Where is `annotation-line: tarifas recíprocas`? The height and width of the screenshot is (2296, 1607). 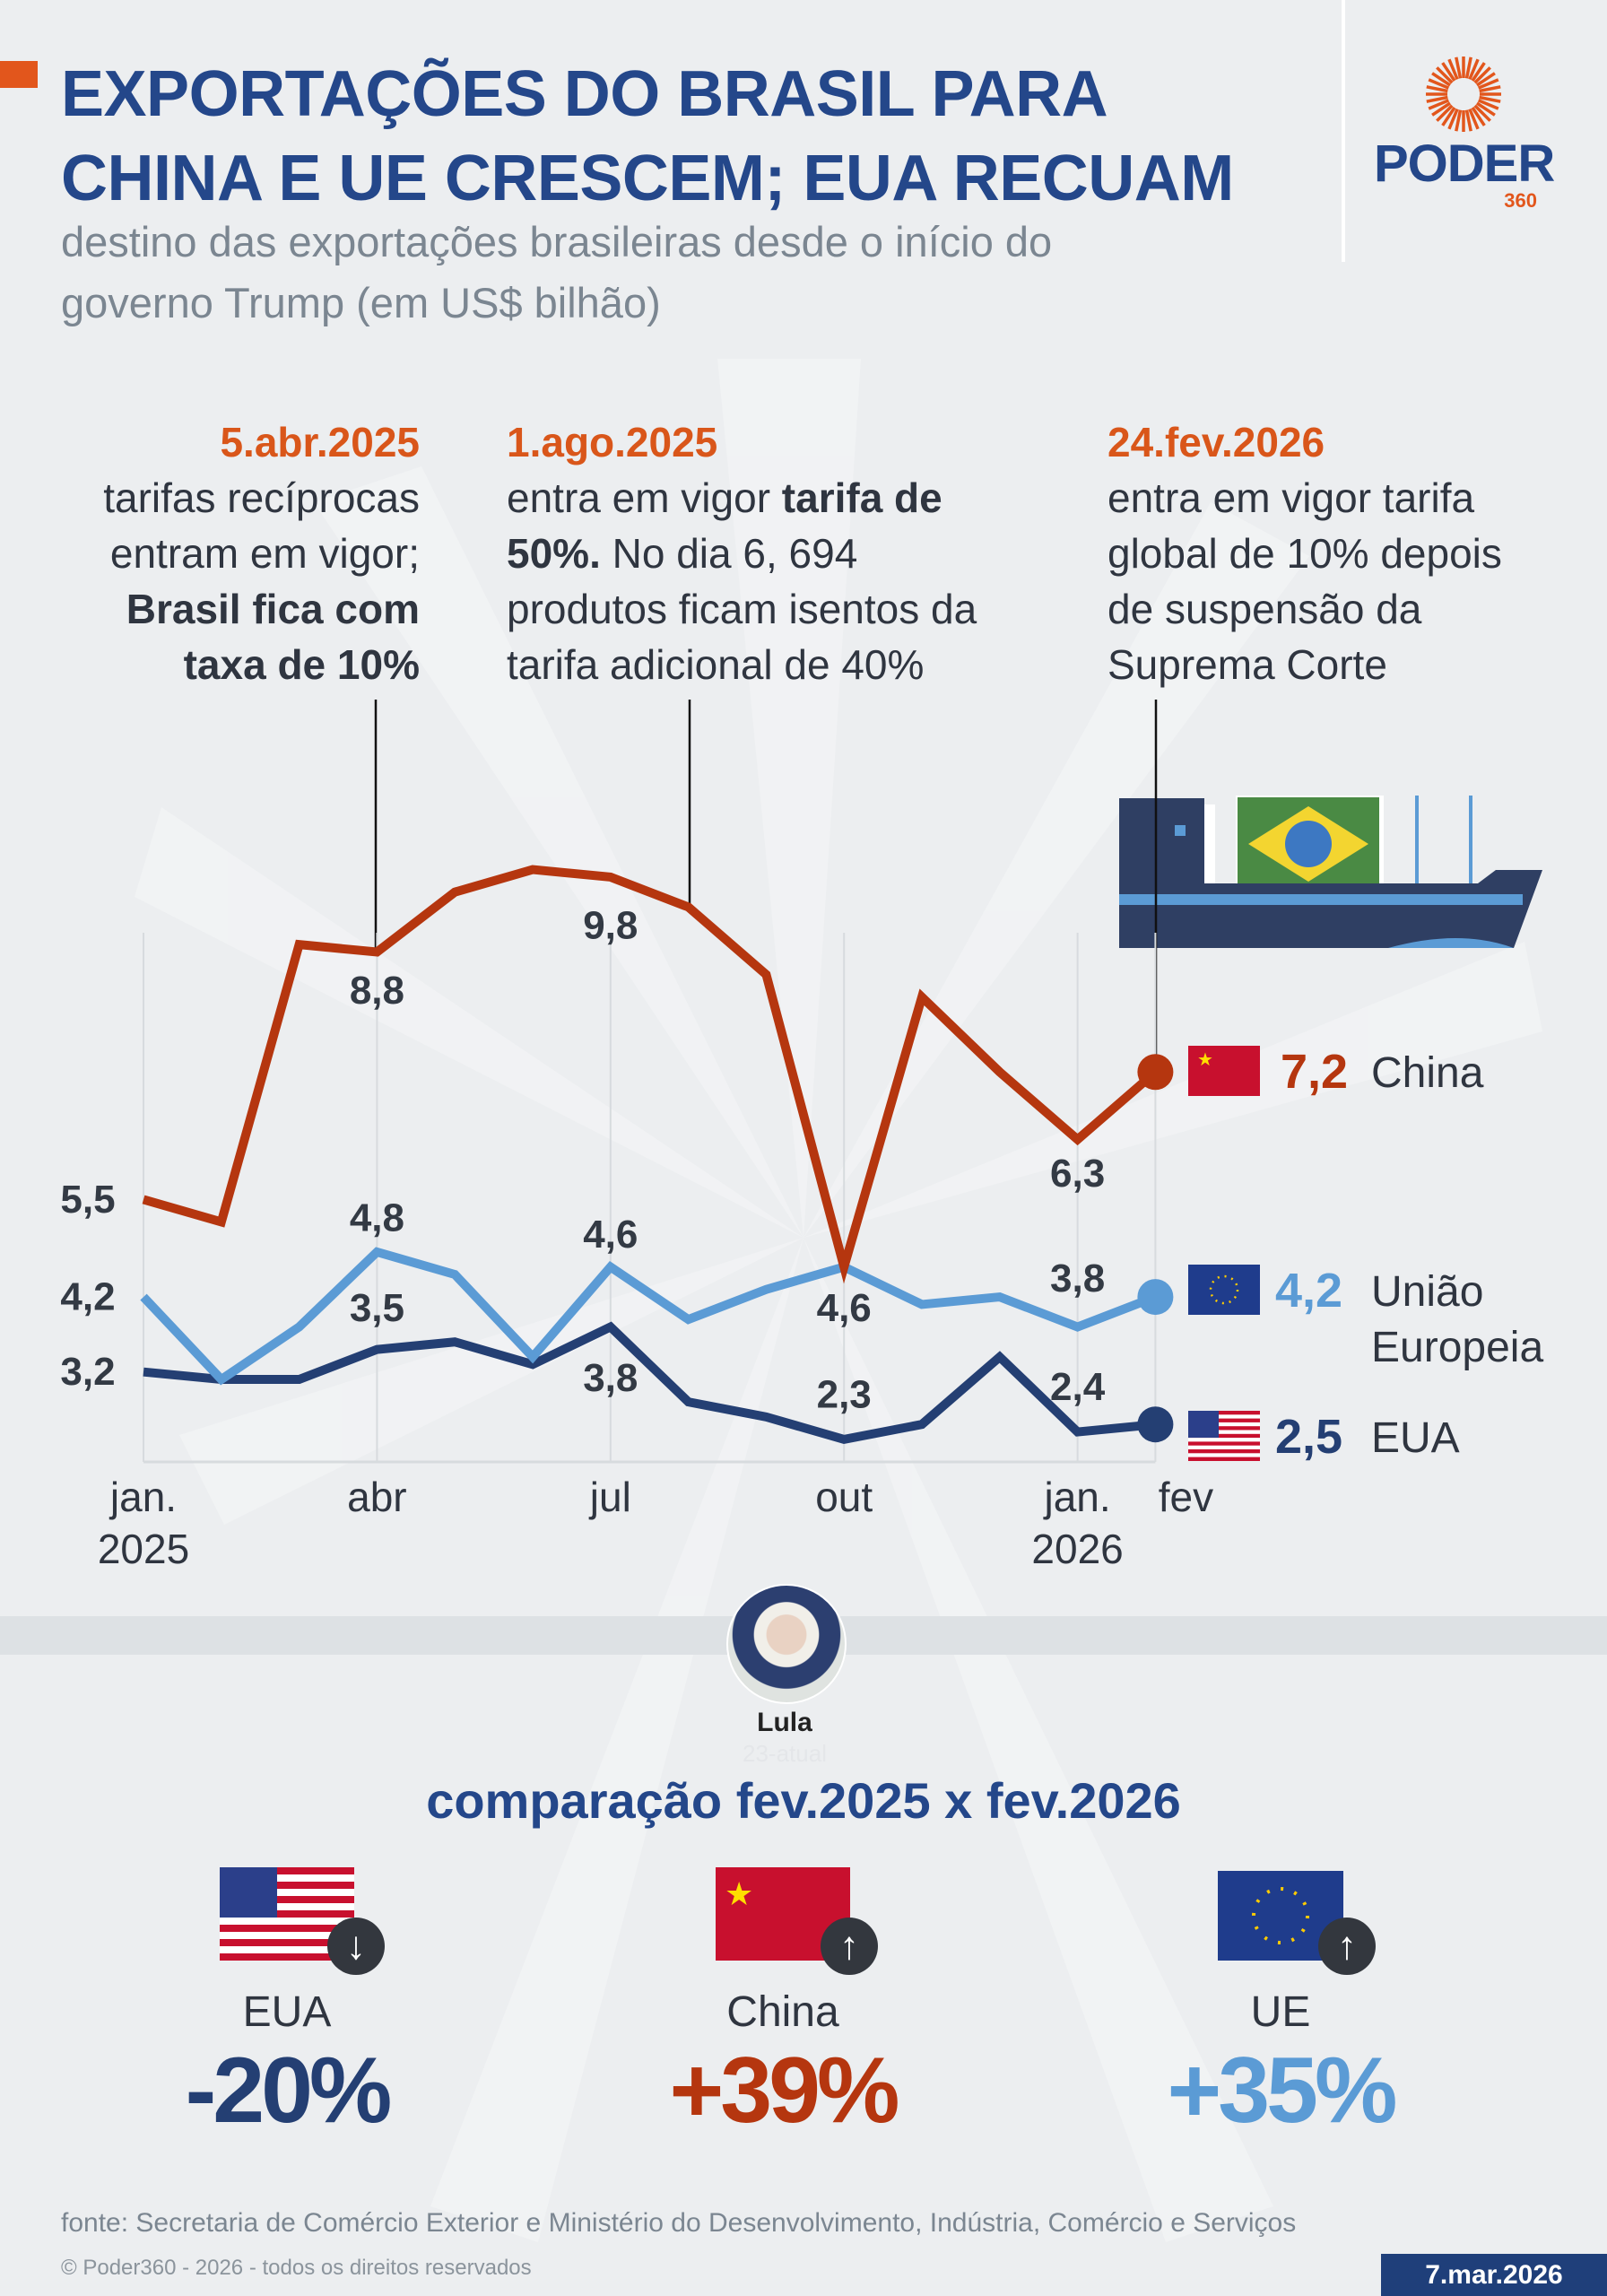
annotation-line: tarifas recíprocas is located at coordinates (262, 497).